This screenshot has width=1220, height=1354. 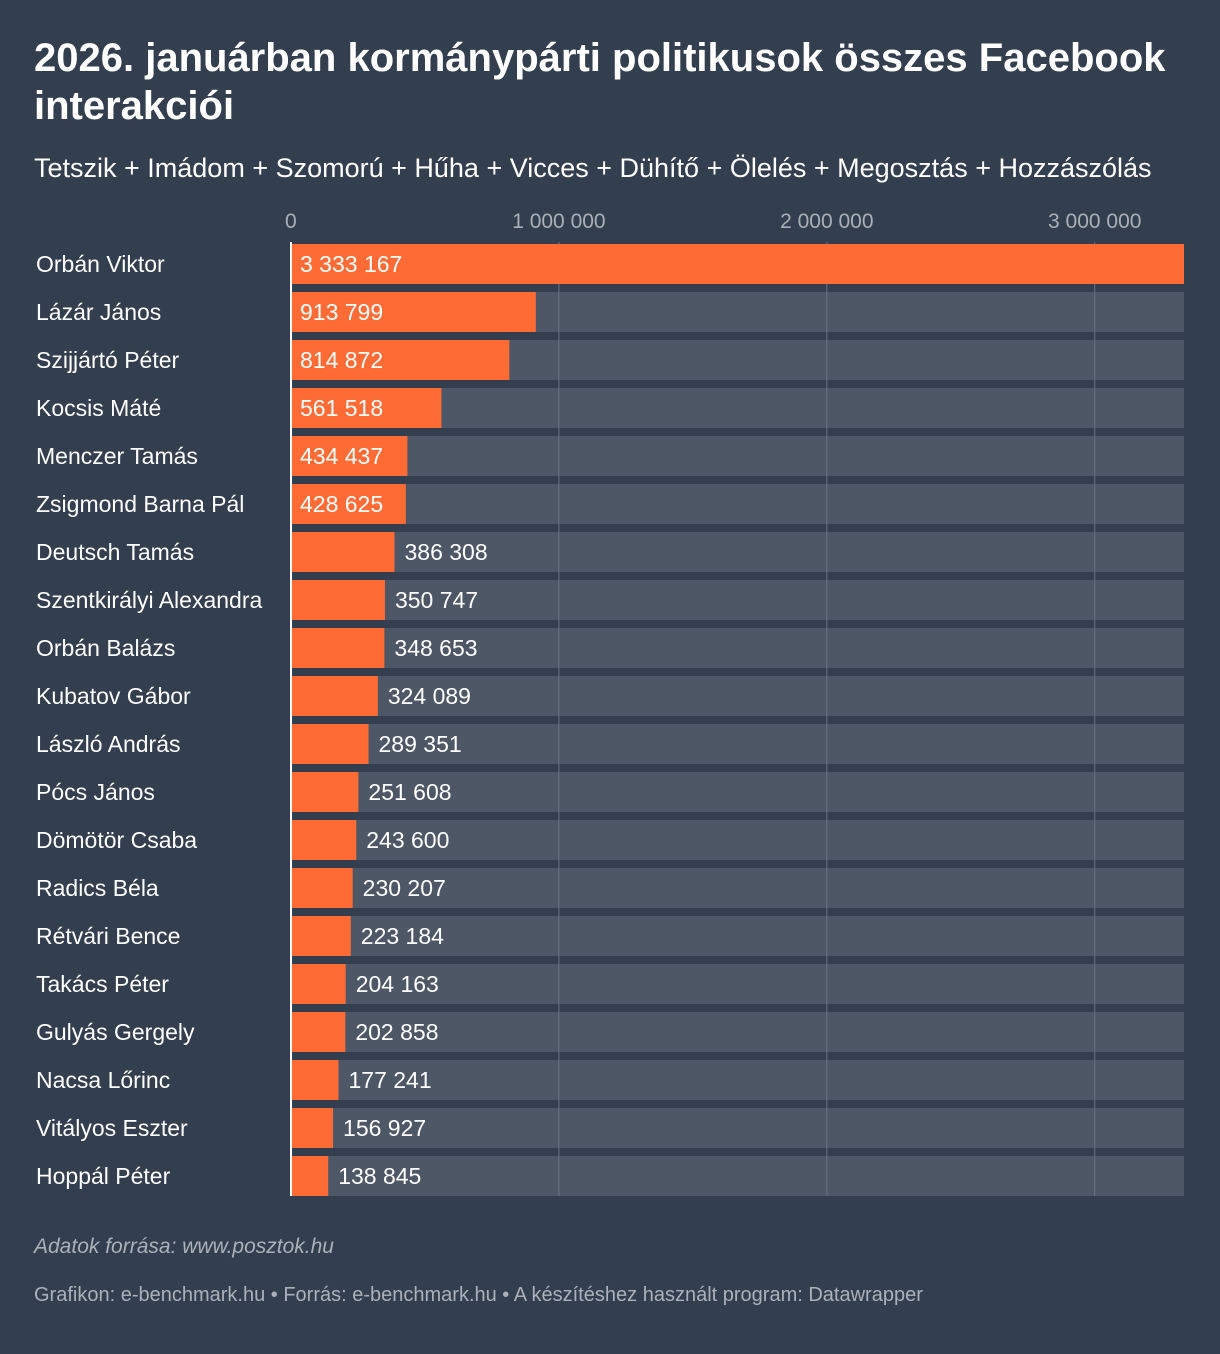 I want to click on category-label: Zsigmond Barna Pál, so click(x=140, y=504).